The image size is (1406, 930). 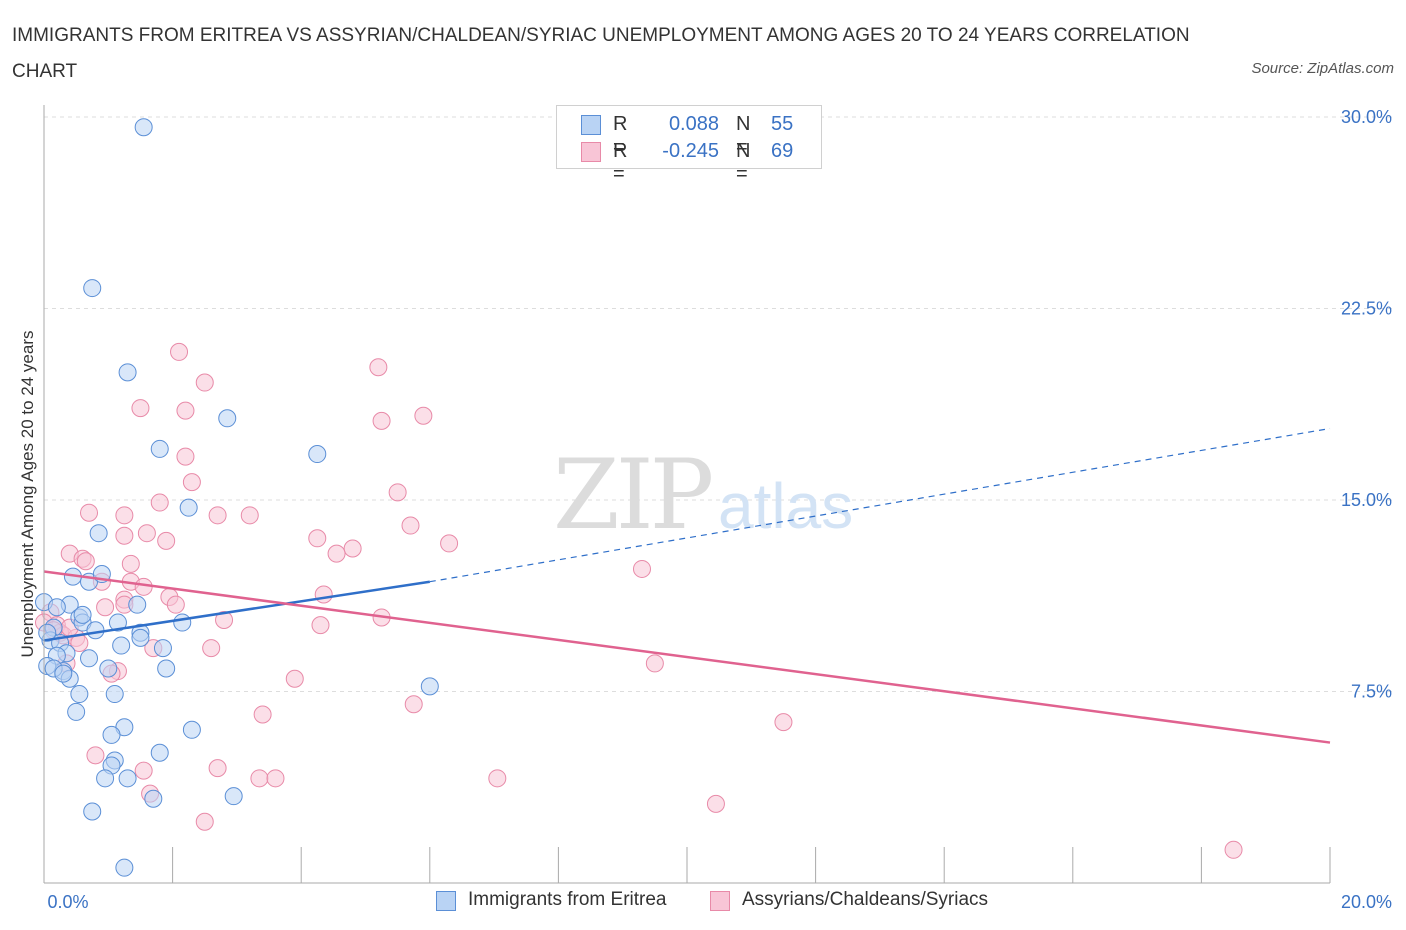 I want to click on y-tick-label: 30.0%, so click(x=1366, y=117).